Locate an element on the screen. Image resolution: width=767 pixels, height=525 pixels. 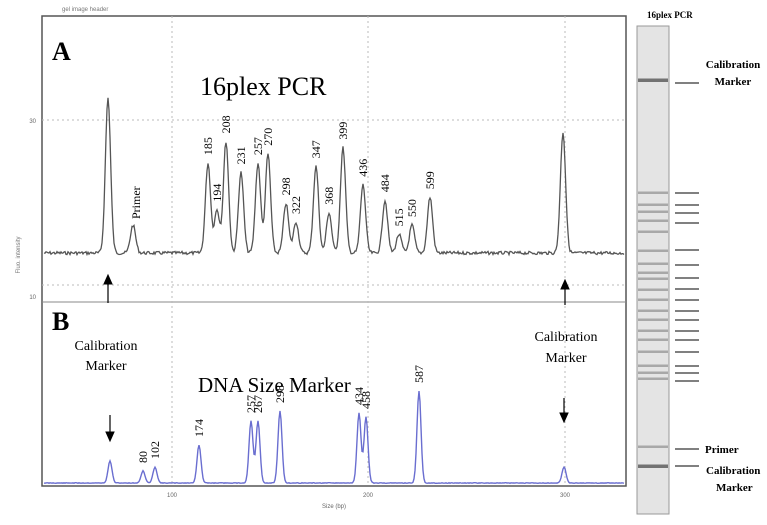
y-axis-label: Fluo. intensity is located at coordinates (19, 254).